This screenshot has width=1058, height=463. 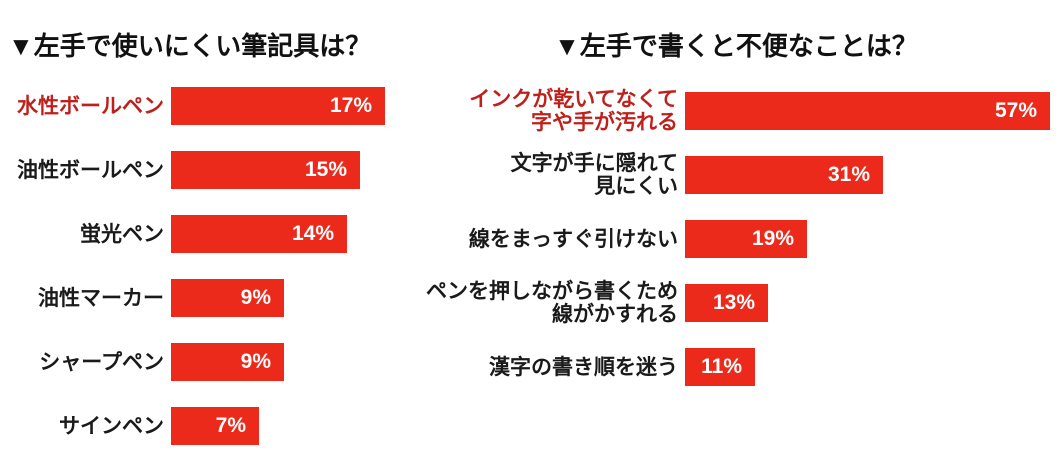 I want to click on bar-row: 油性ボールペン 15%, so click(x=208, y=170).